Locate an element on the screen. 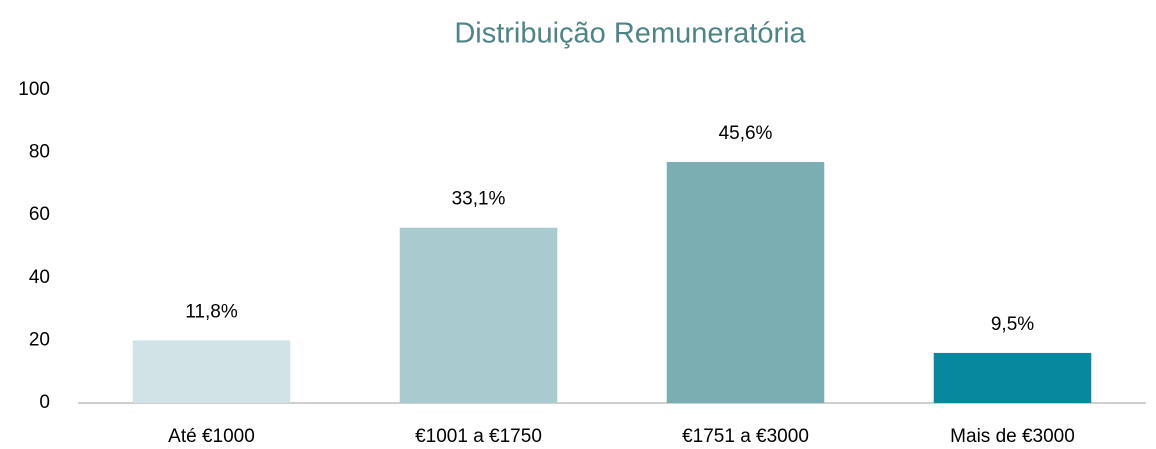  x-tick-label: Mais de €3000 is located at coordinates (1012, 436).